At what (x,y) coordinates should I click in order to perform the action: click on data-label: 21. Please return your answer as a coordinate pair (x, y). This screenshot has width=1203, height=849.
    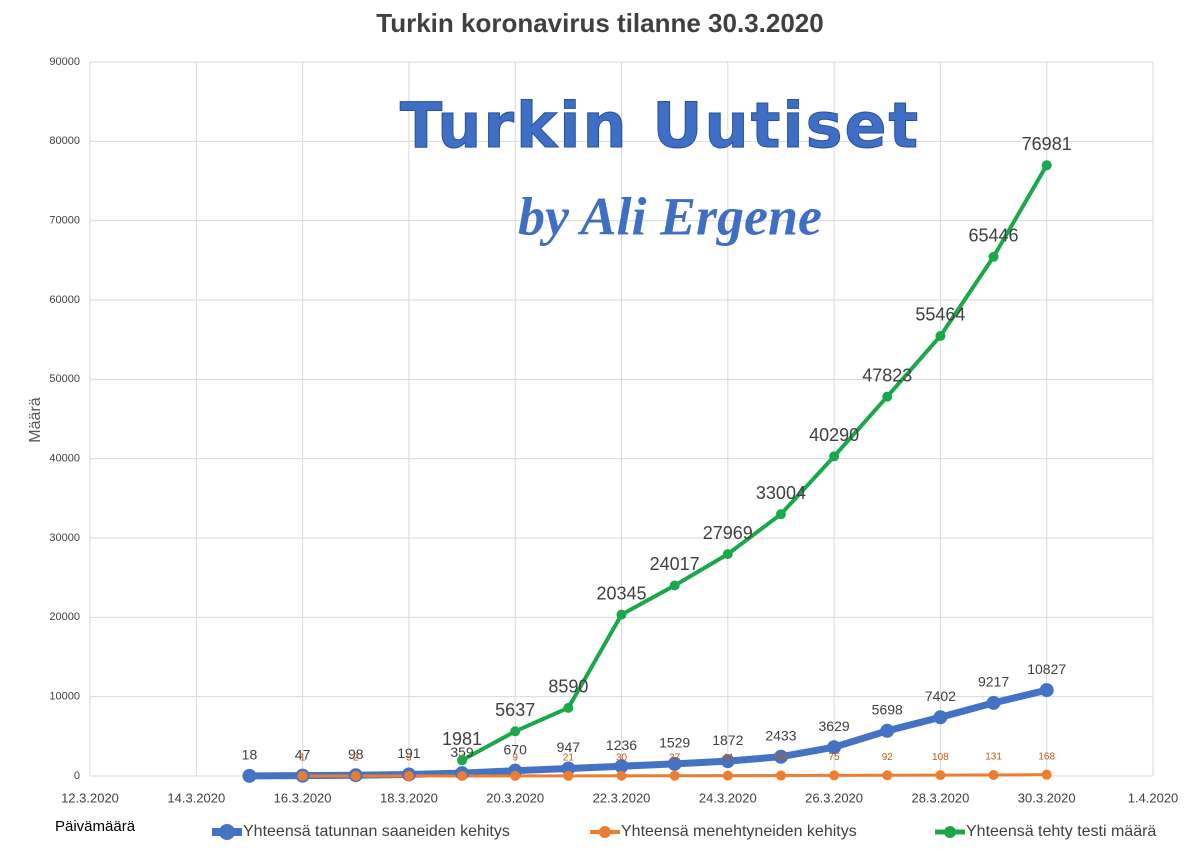
    Looking at the image, I should click on (569, 757).